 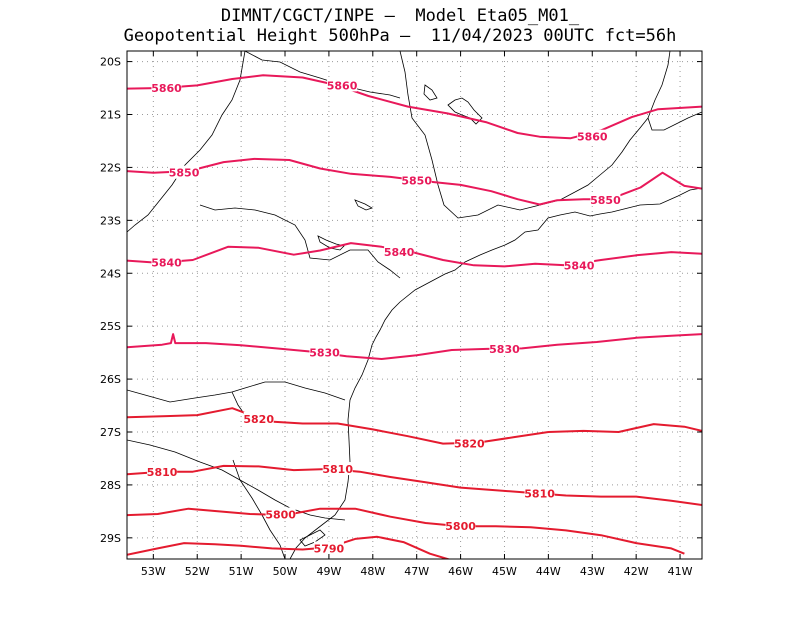 What do you see at coordinates (487, 135) in the screenshot?
I see `state-border-mg-sp` at bounding box center [487, 135].